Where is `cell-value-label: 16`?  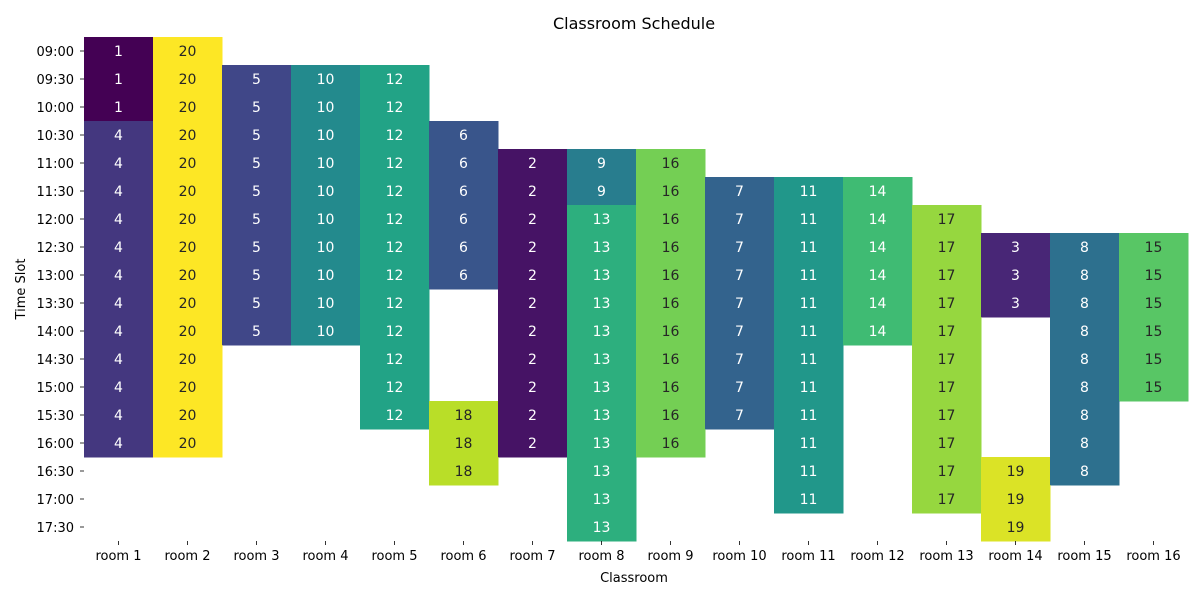 cell-value-label: 16 is located at coordinates (671, 192).